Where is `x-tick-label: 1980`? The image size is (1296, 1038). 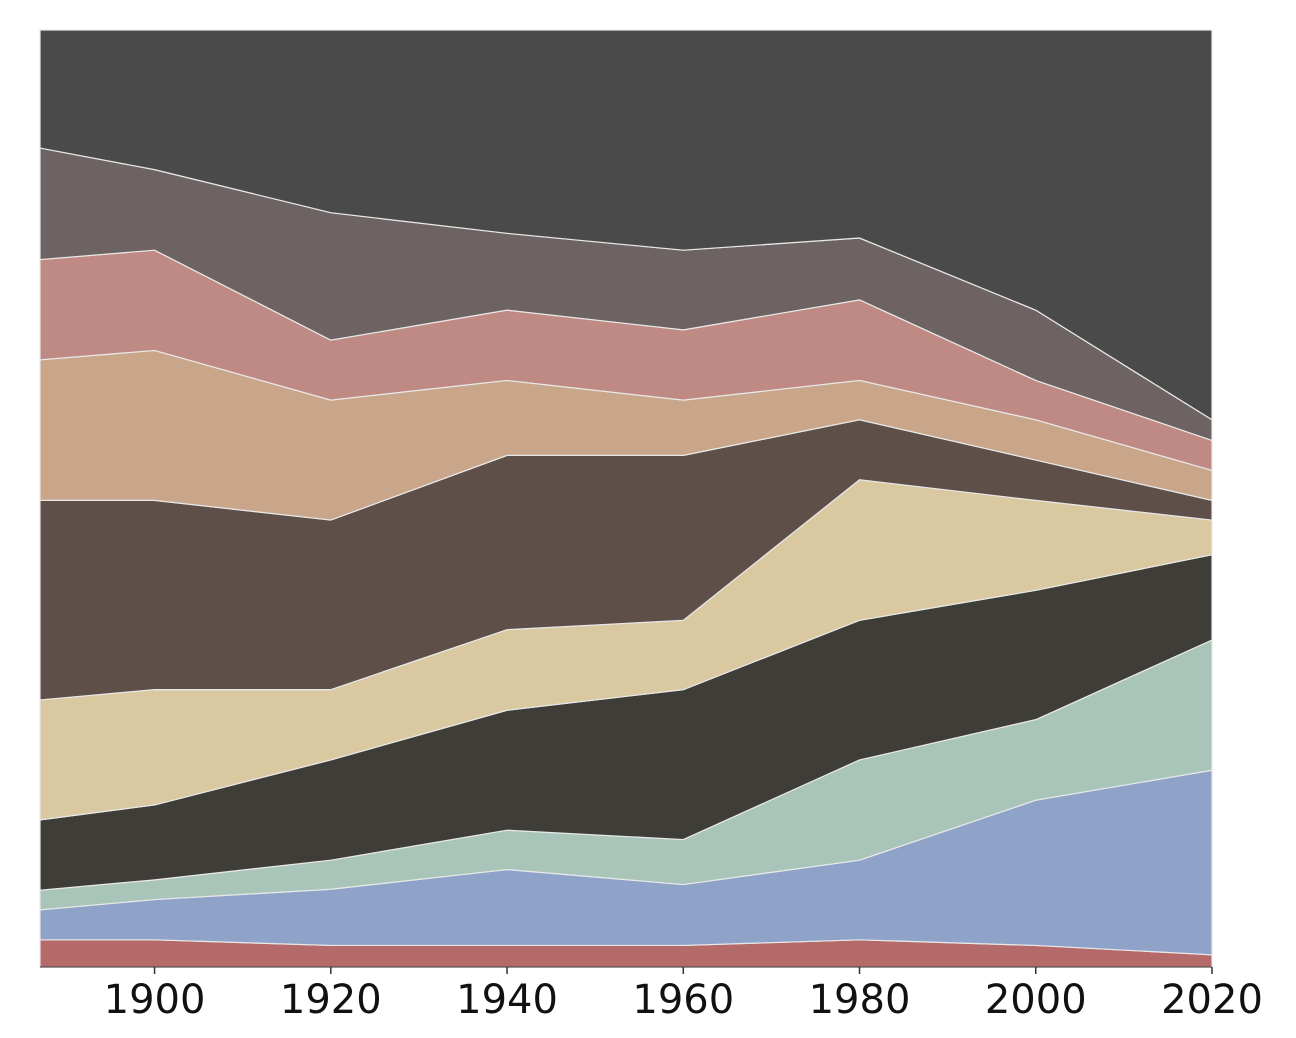
x-tick-label: 1980 is located at coordinates (860, 1000).